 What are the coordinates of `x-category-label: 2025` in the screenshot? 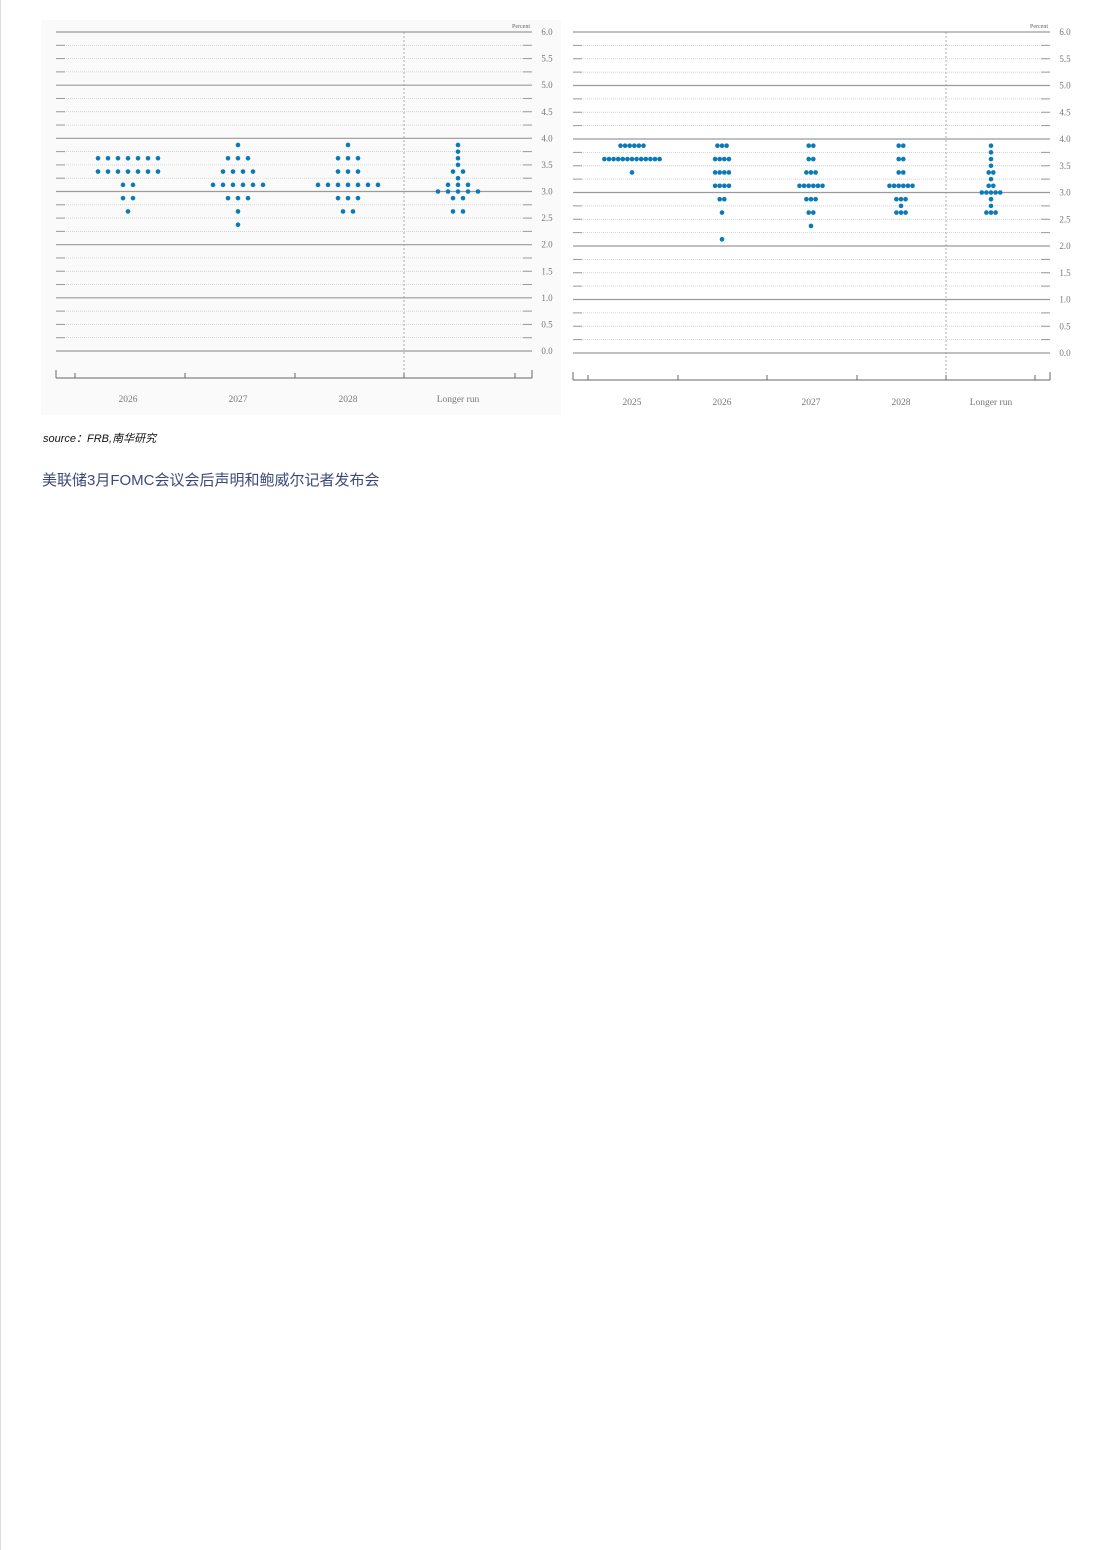 It's located at (632, 403).